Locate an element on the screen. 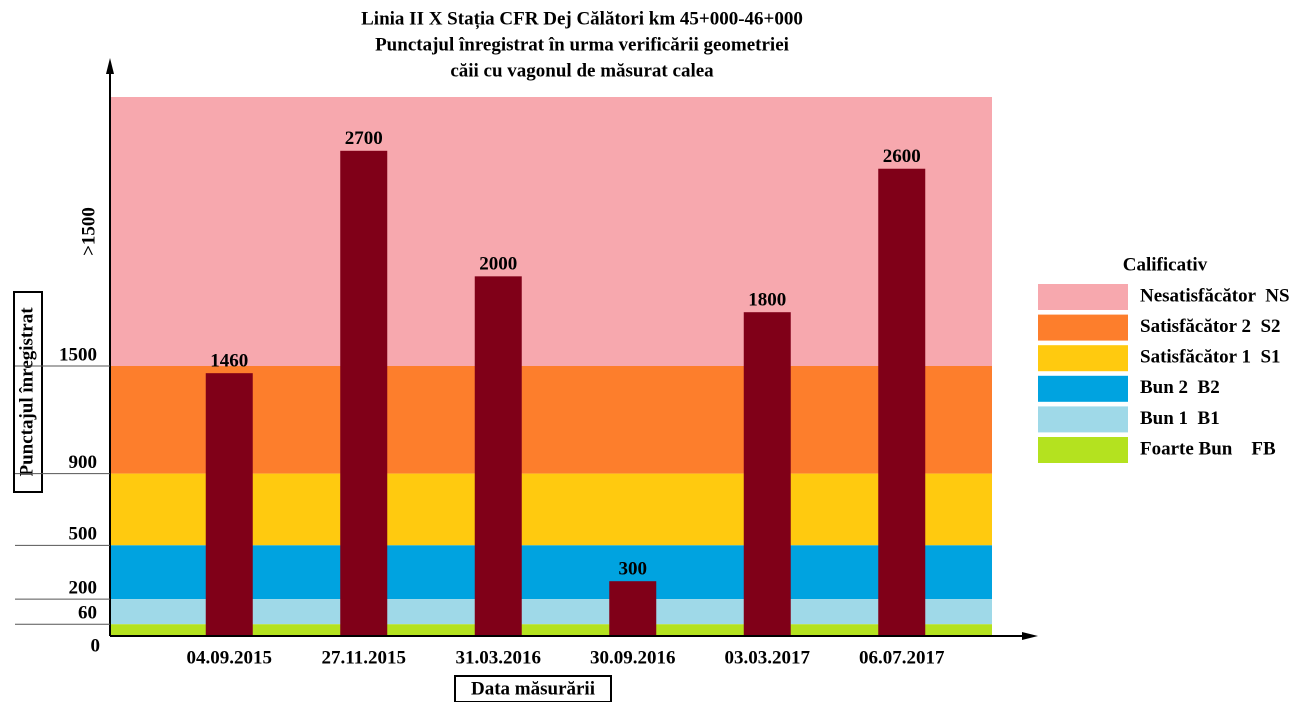 Image resolution: width=1313 pixels, height=702 pixels. value-label: 2700 is located at coordinates (364, 138).